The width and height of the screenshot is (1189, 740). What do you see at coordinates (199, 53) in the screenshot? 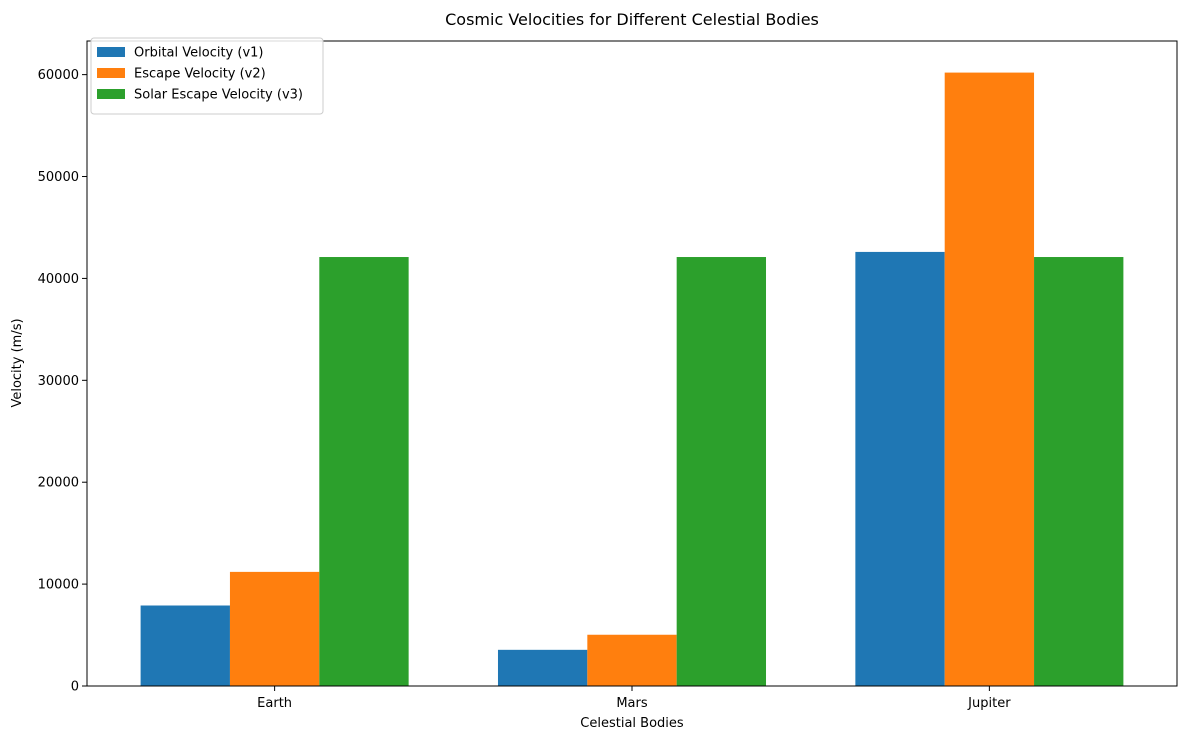
I see `legend-label: Orbital Velocity (v1)` at bounding box center [199, 53].